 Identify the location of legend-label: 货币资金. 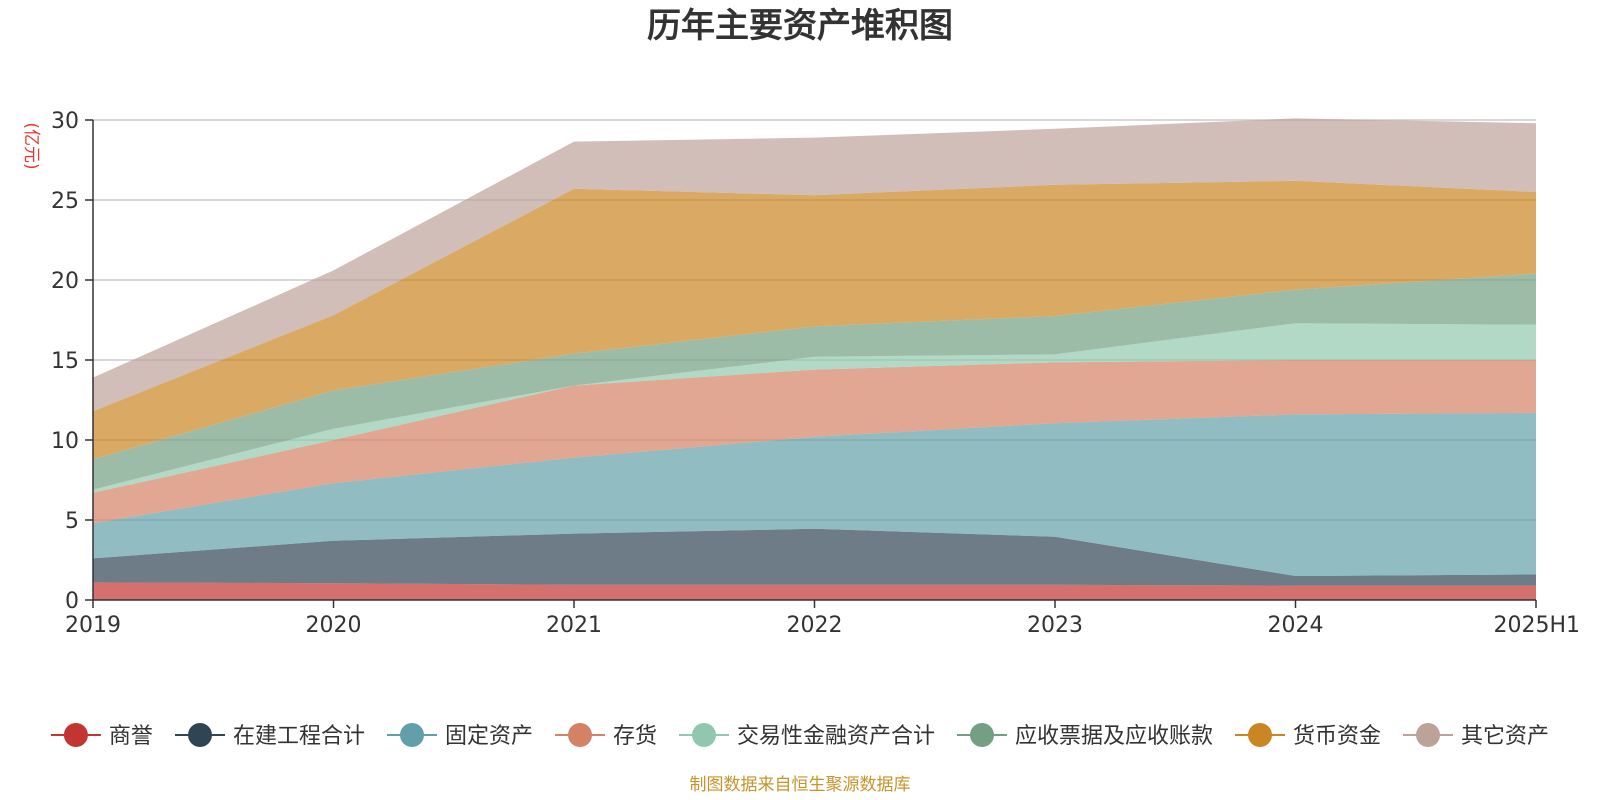
(1337, 736).